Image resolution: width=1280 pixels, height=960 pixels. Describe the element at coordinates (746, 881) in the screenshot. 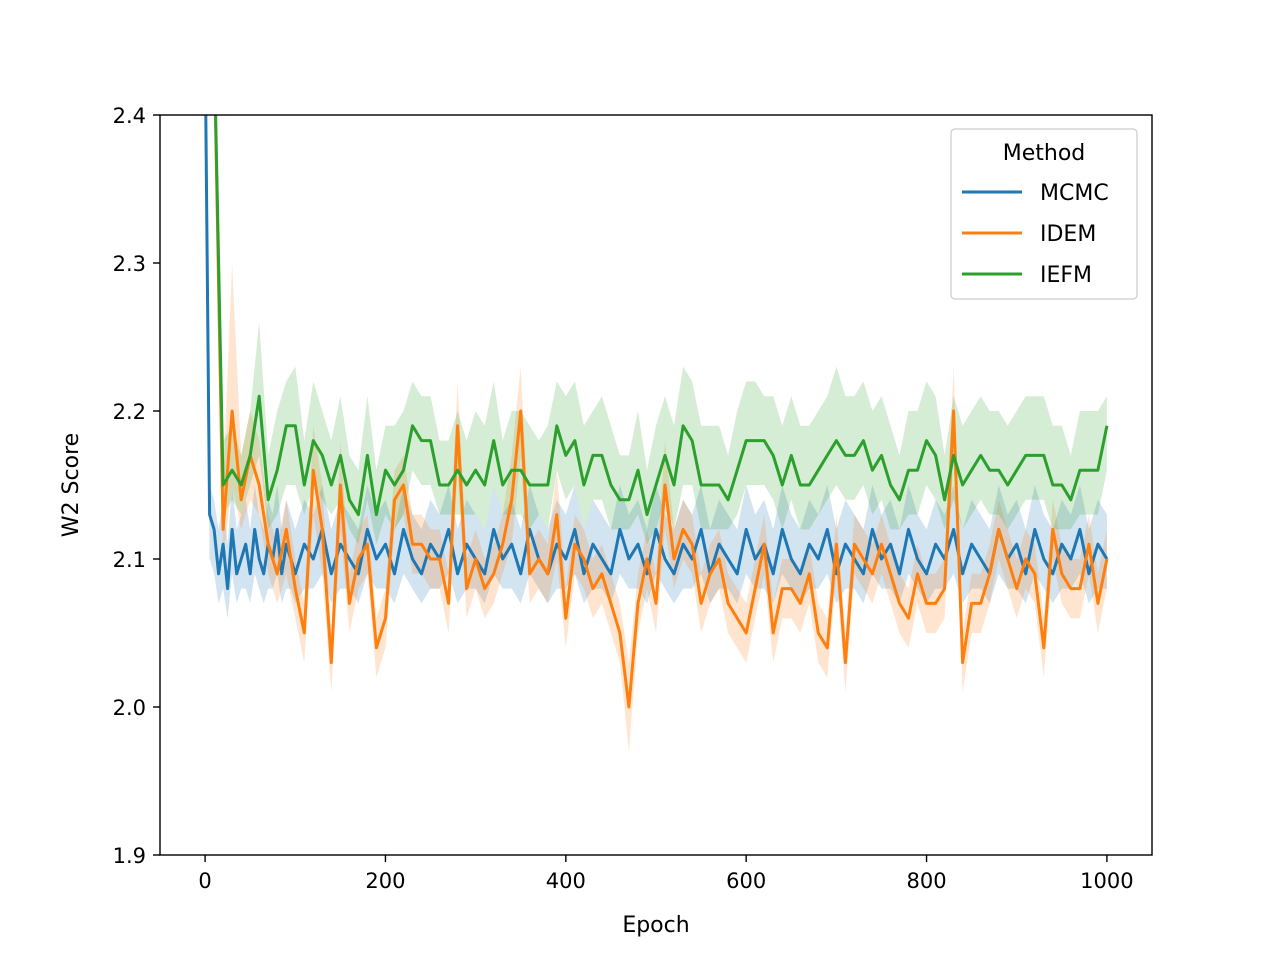

I see `x-tick-label: 600` at that location.